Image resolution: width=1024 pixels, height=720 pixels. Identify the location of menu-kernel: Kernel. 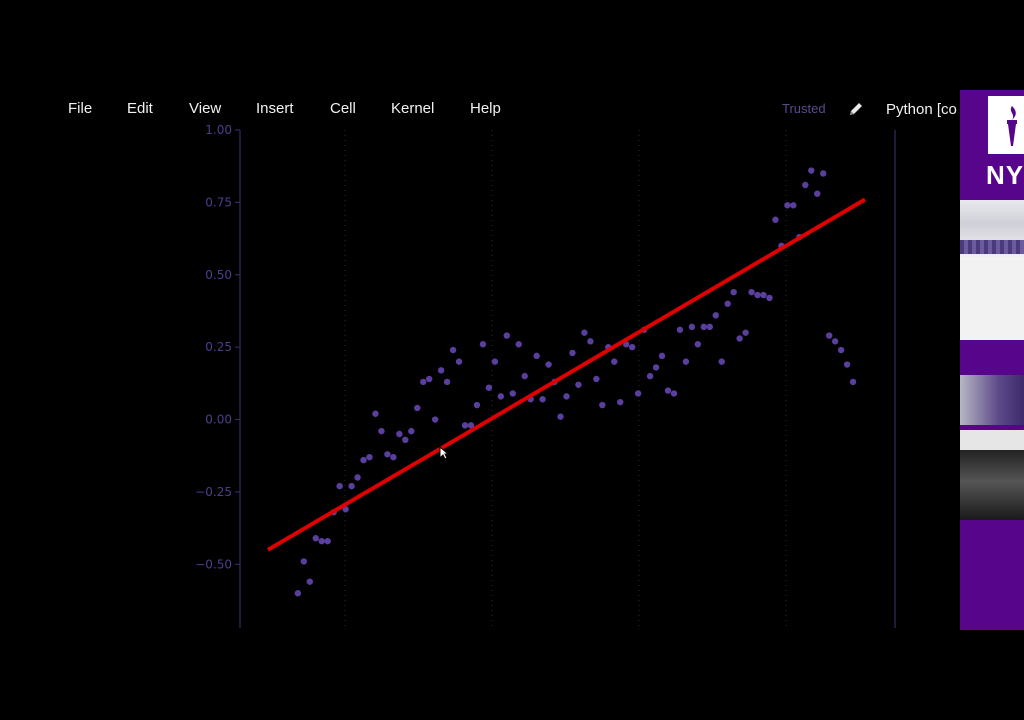
(413, 108).